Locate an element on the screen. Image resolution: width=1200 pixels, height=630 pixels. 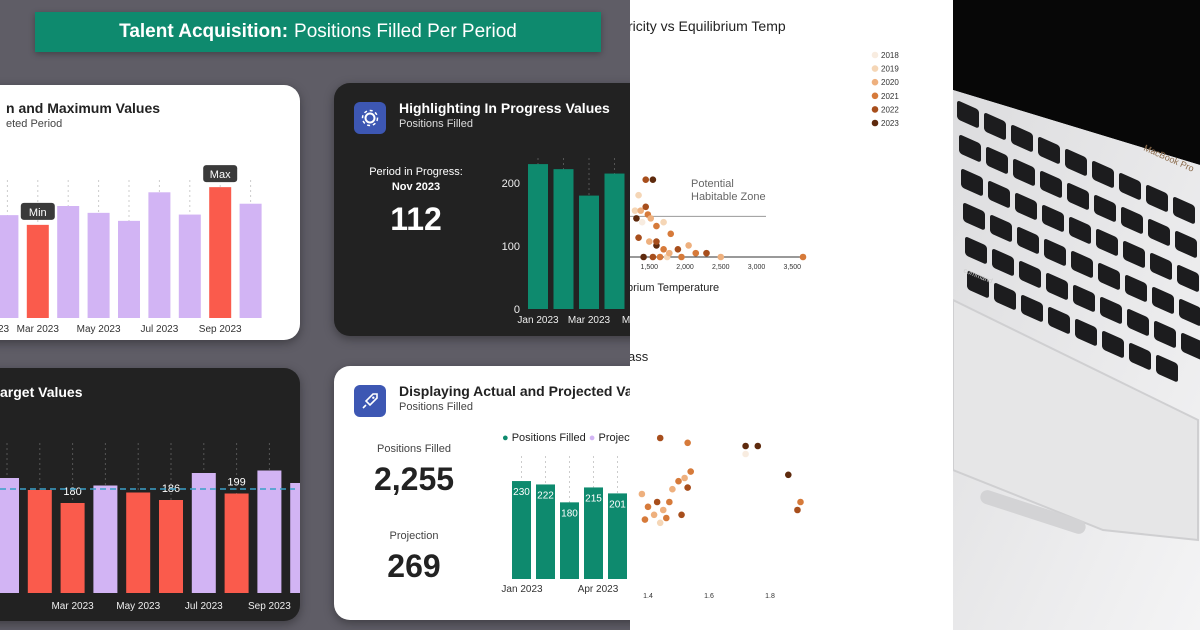
in-progress-chart: 0 100 200 Jan 2023 Mar 2023 M is located at coordinates (566, 242).